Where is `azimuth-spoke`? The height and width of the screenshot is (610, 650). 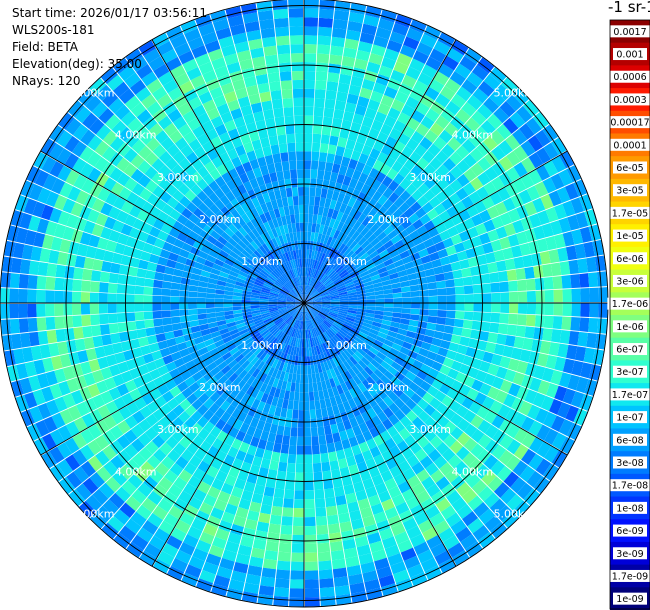 azimuth-spoke is located at coordinates (228, 434).